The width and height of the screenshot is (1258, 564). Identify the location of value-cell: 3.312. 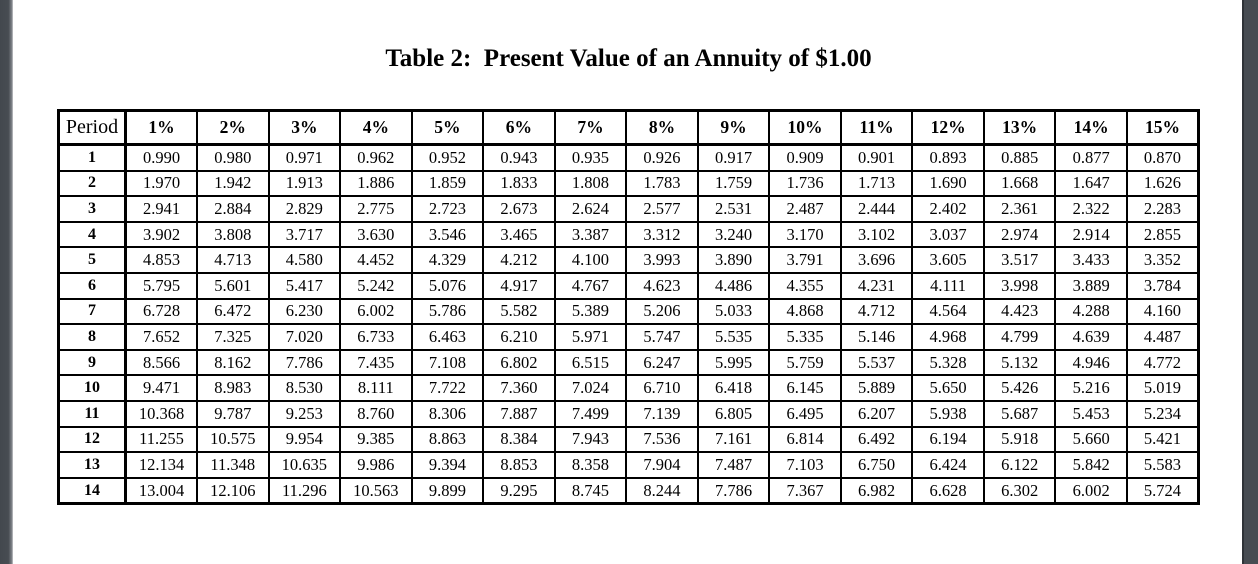
(662, 234).